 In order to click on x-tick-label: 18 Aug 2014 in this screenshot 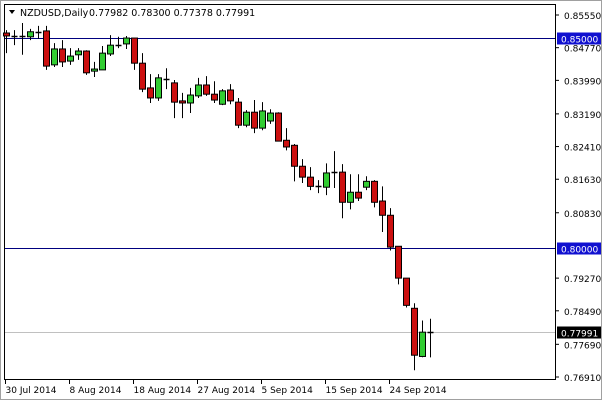, I will do `click(163, 391)`.